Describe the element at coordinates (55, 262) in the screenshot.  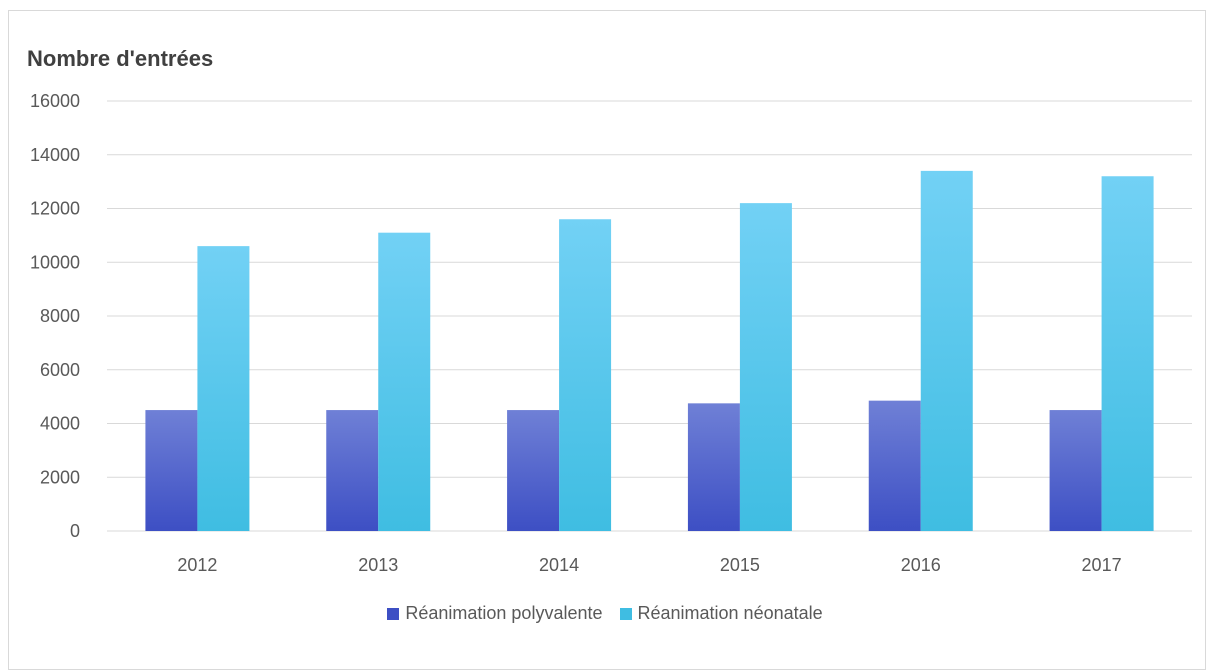
I see `y-tick-label: 10000` at that location.